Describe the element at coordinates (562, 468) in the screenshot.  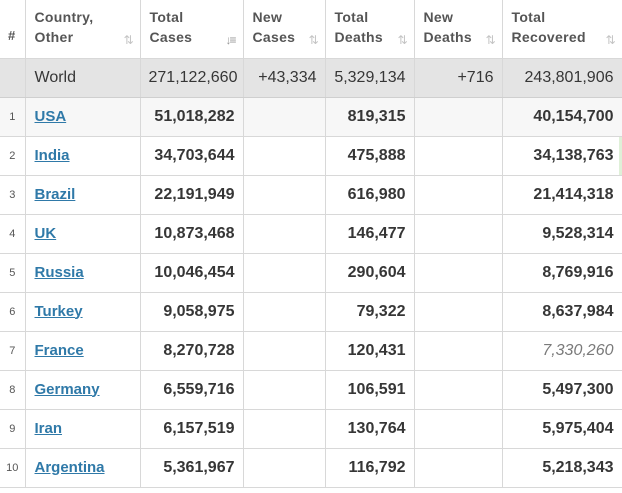
I see `total-recovered-cell: 5,218,343` at that location.